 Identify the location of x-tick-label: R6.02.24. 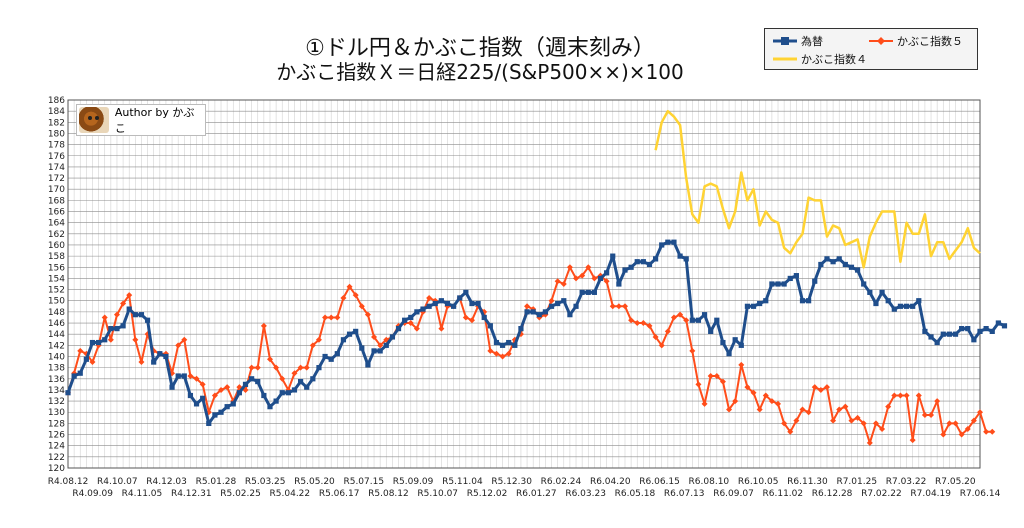
(561, 482).